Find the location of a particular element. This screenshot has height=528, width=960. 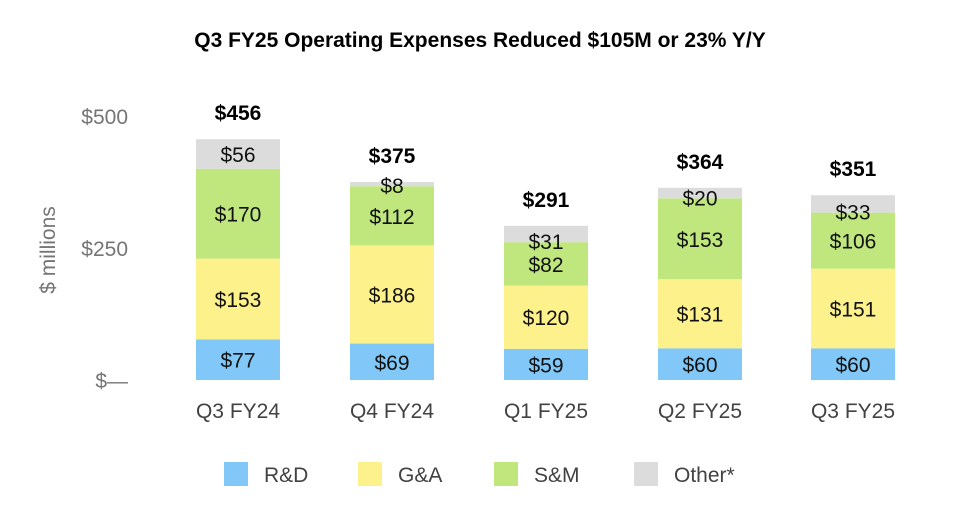

y-tick-label: $— is located at coordinates (111, 381).